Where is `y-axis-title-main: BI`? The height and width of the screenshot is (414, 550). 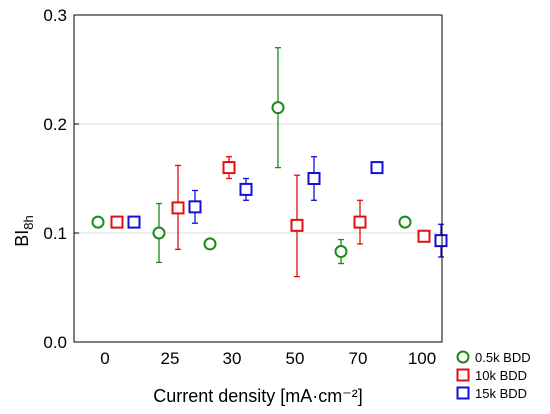 y-axis-title-main: BI is located at coordinates (22, 238).